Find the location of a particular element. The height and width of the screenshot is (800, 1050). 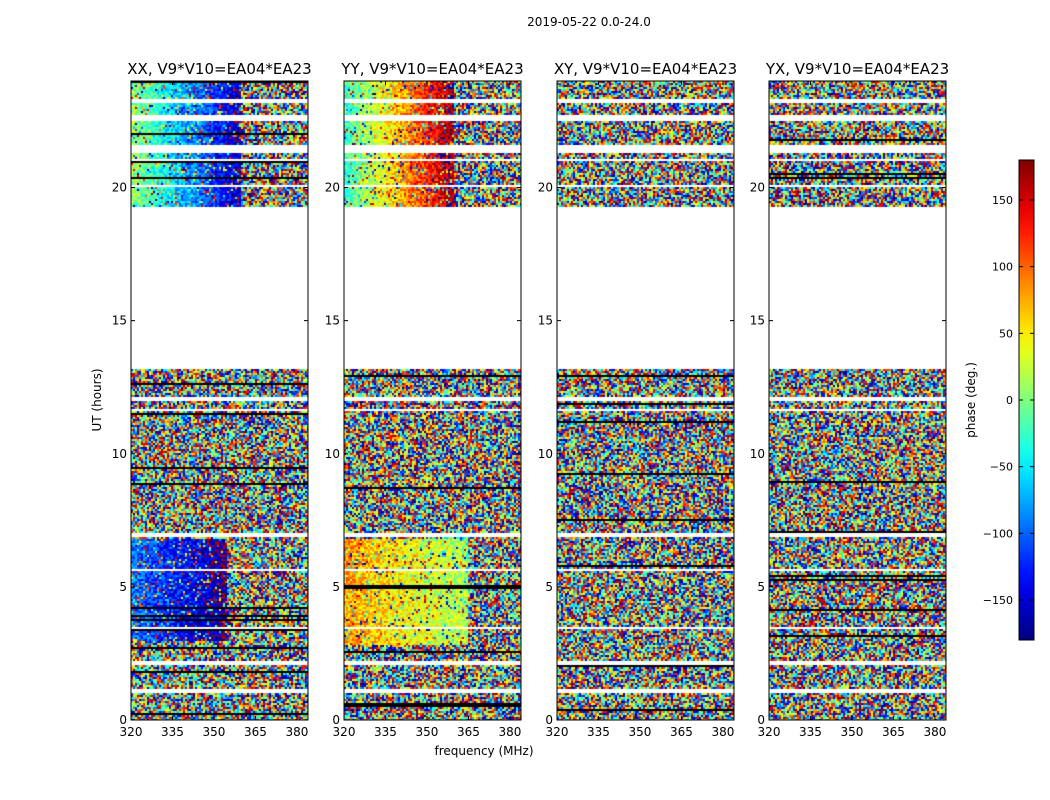

colorbar-tick-label: 100 is located at coordinates (1002, 267).